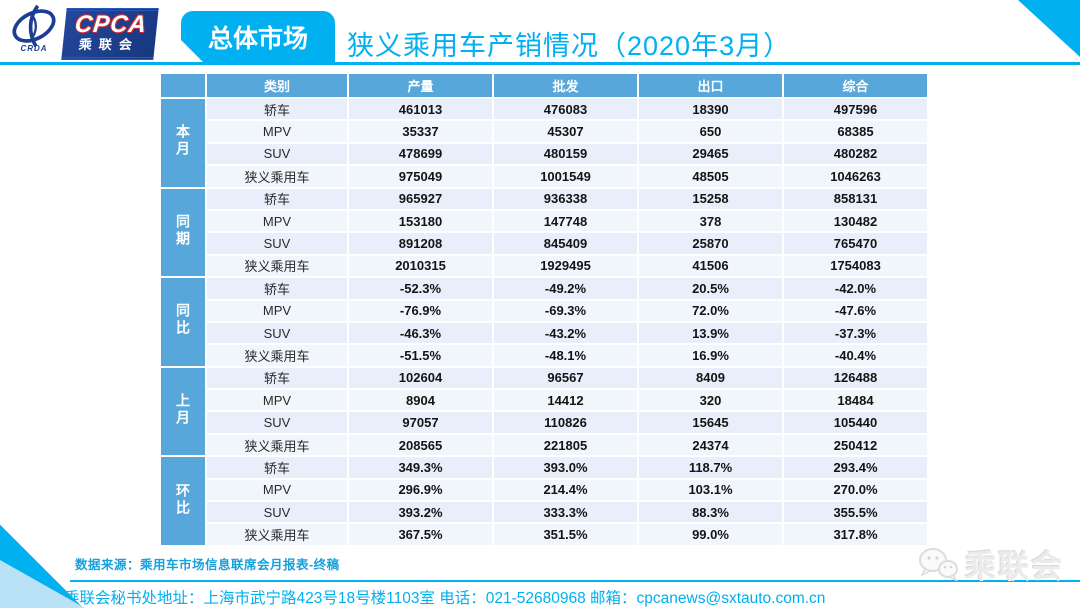 This screenshot has height=608, width=1080. What do you see at coordinates (420, 445) in the screenshot?
I see `value-cell: 208565` at bounding box center [420, 445].